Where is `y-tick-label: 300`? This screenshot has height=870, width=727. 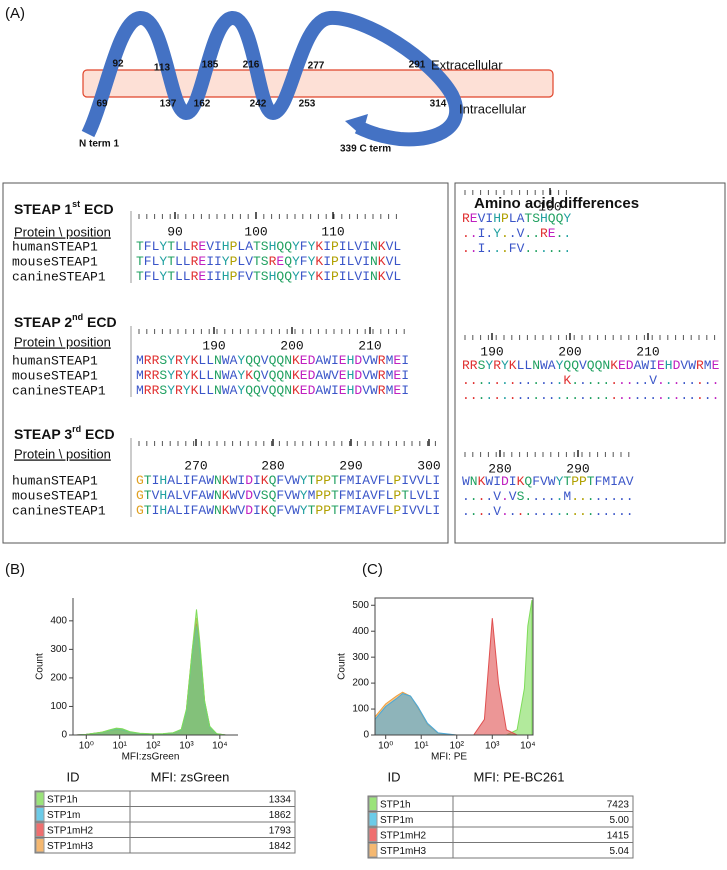
y-tick-label: 300 is located at coordinates (58, 649).